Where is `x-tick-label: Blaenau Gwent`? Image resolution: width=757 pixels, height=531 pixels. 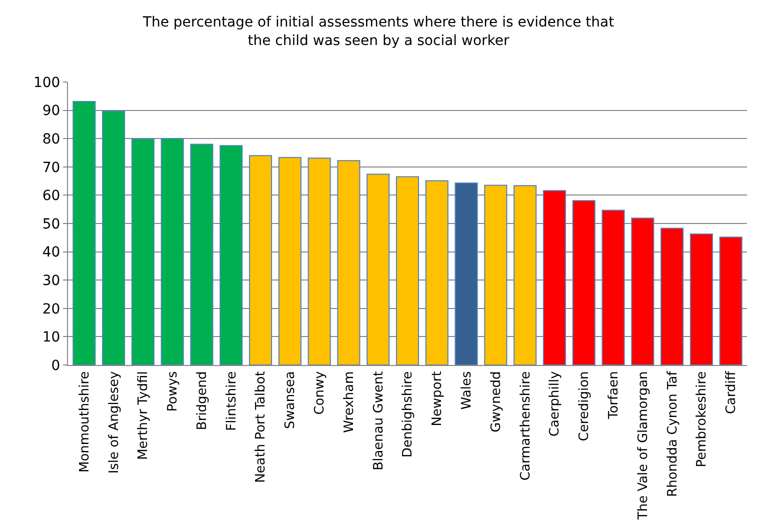 x-tick-label: Blaenau Gwent is located at coordinates (378, 420).